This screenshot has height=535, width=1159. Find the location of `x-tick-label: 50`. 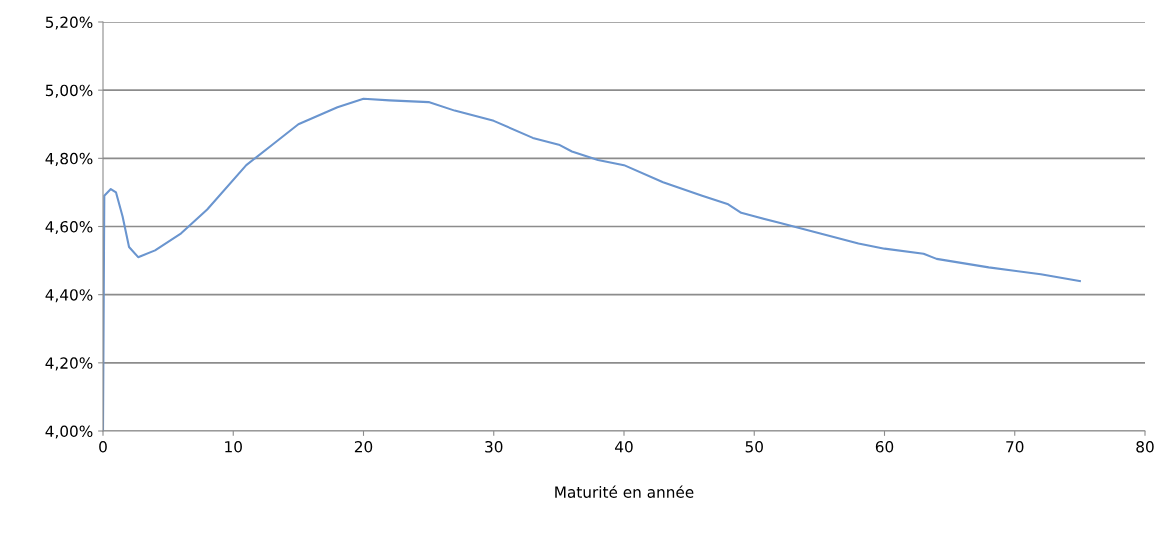

x-tick-label: 50 is located at coordinates (754, 446).